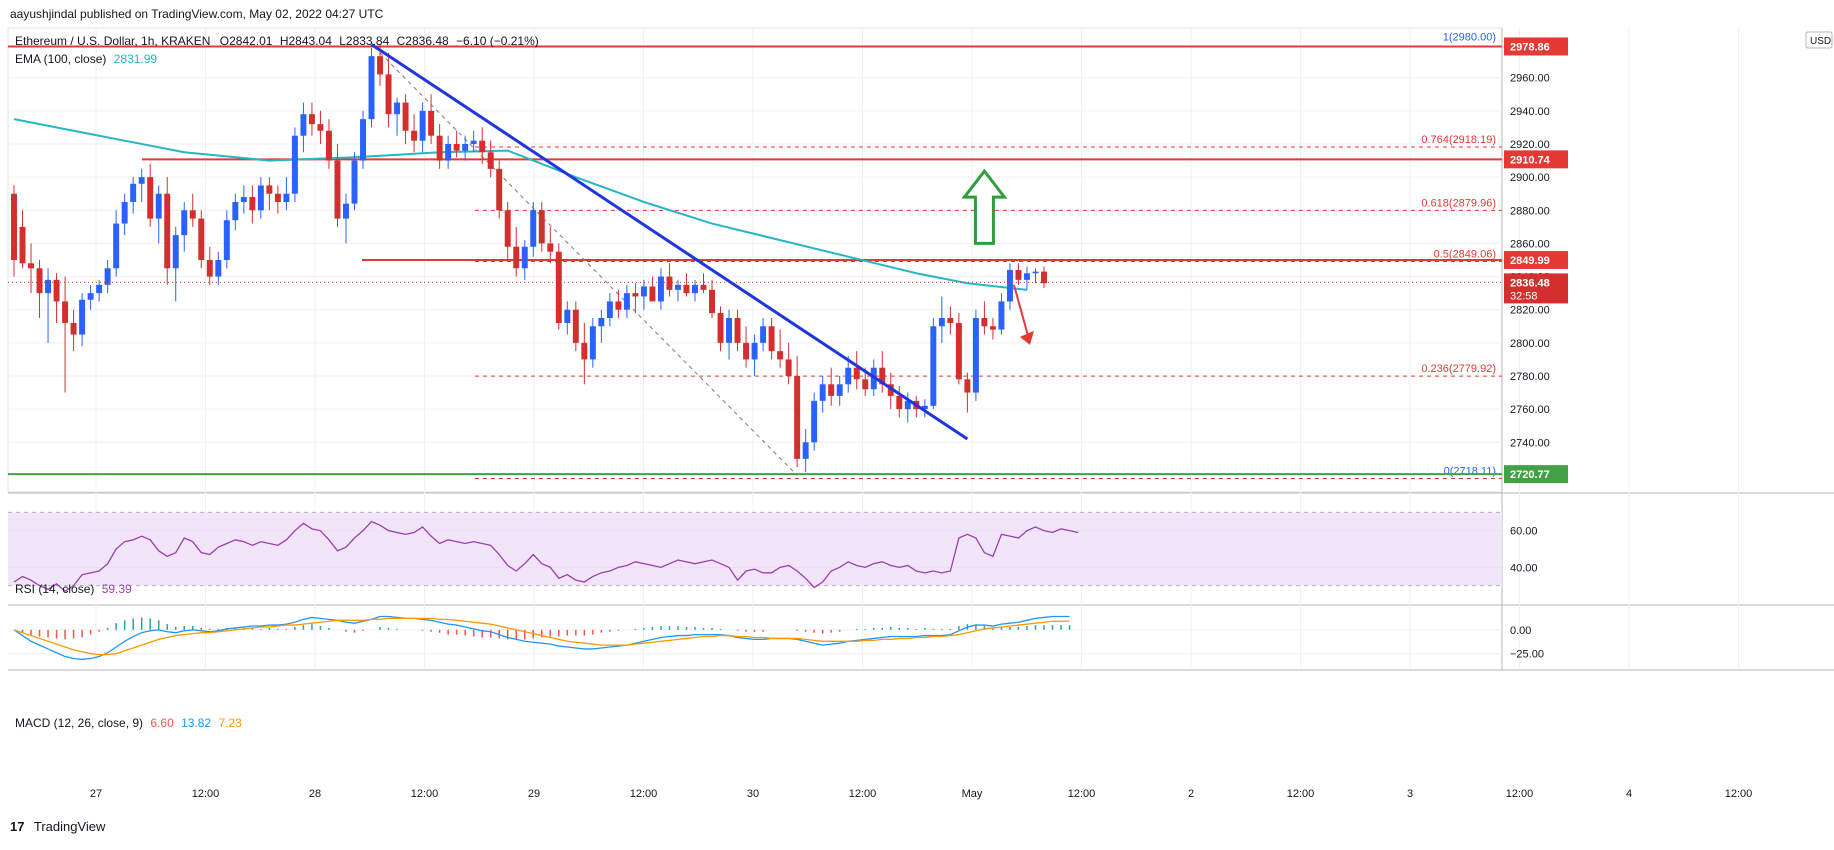  What do you see at coordinates (246, 41) in the screenshot?
I see `ohlc-open: O2842.01` at bounding box center [246, 41].